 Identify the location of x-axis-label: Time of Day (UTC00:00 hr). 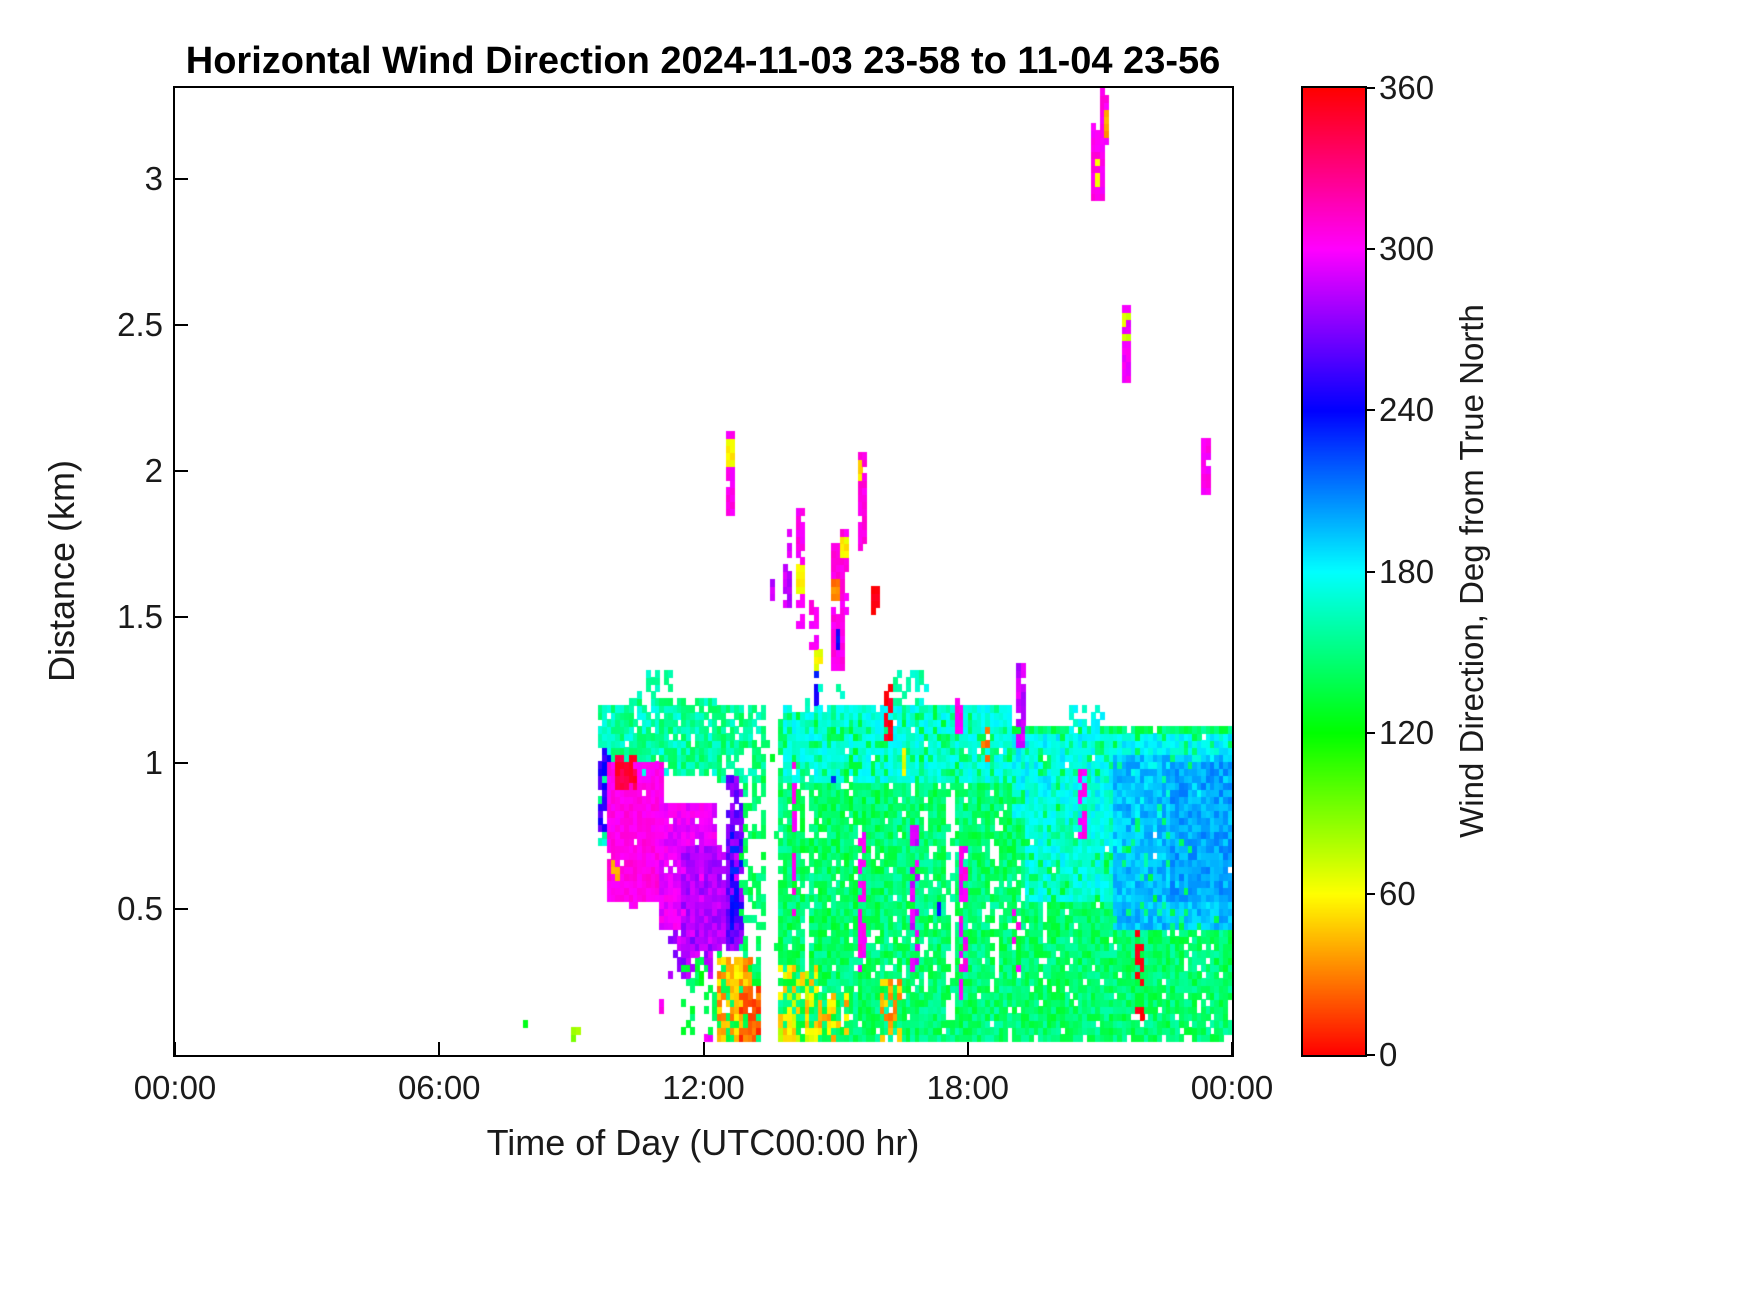
(703, 1142).